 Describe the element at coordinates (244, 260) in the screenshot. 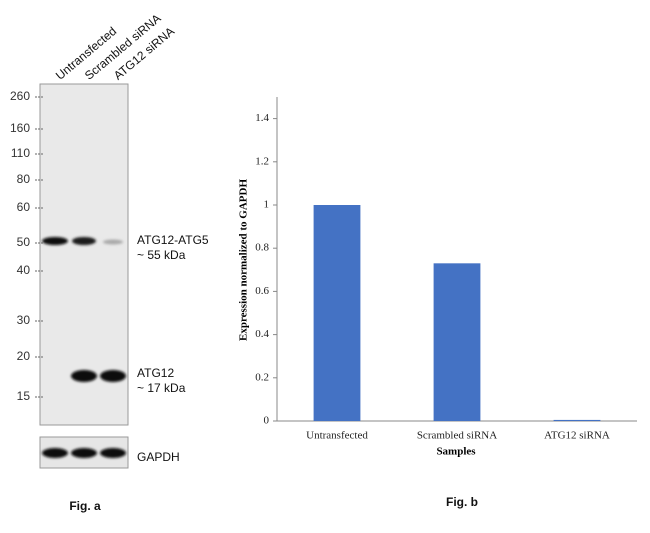

I see `y-axis-label: Expression normalized to GAPDH` at that location.